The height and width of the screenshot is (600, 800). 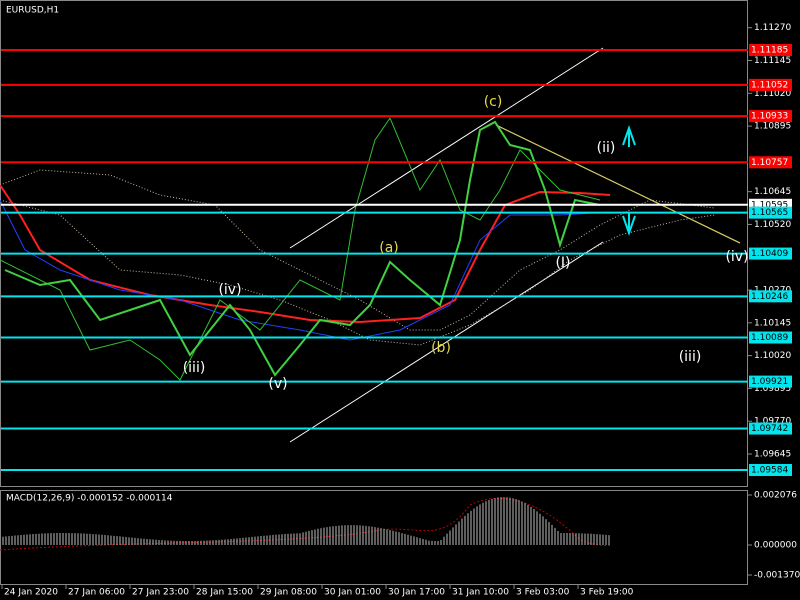 I want to click on up-arrow, so click(x=629, y=135).